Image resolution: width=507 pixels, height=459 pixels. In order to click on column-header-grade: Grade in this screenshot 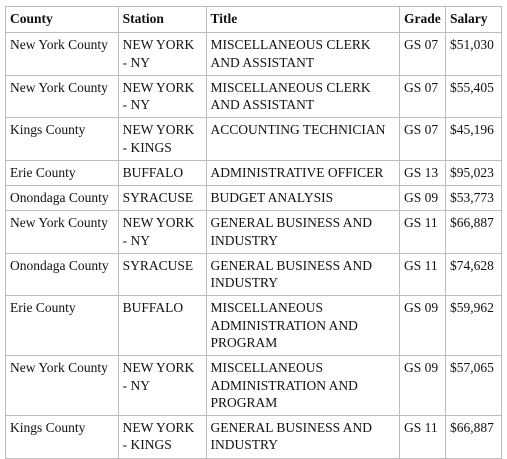, I will do `click(422, 19)`.